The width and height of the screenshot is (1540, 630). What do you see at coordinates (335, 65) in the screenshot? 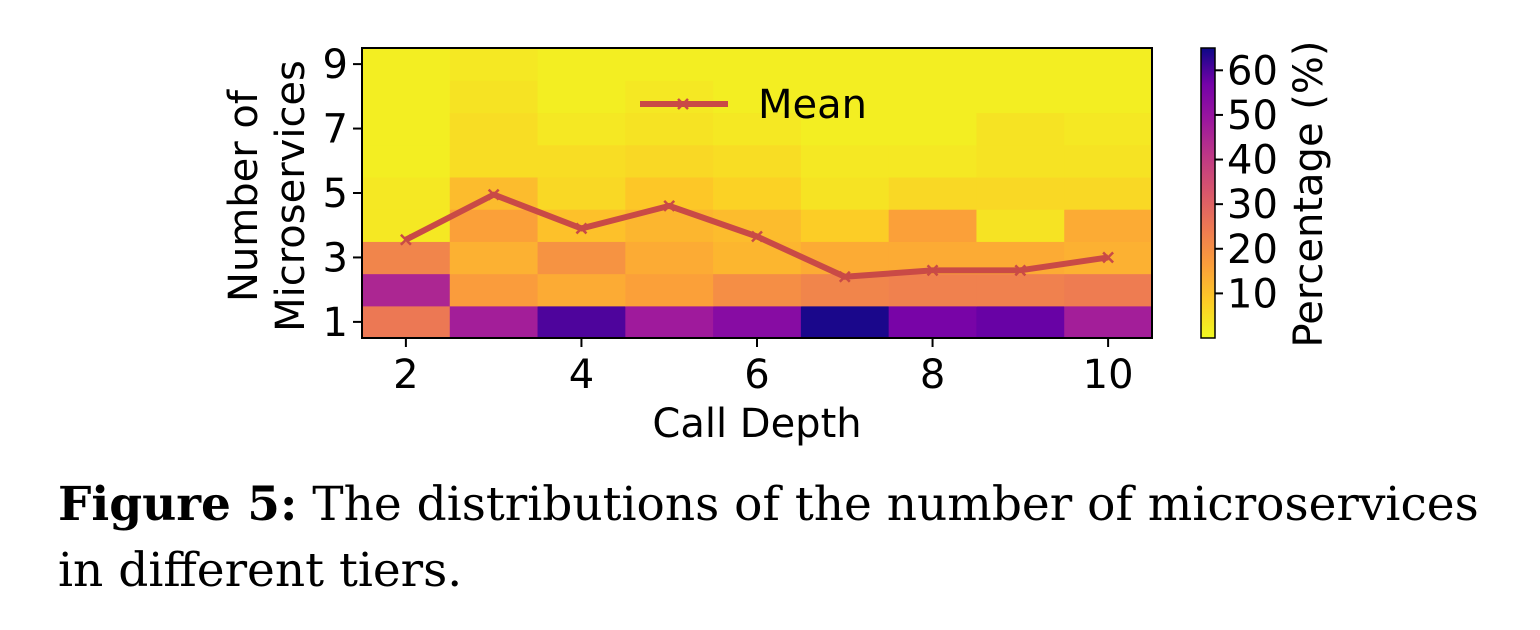
I see `y-tick-label: 9` at bounding box center [335, 65].